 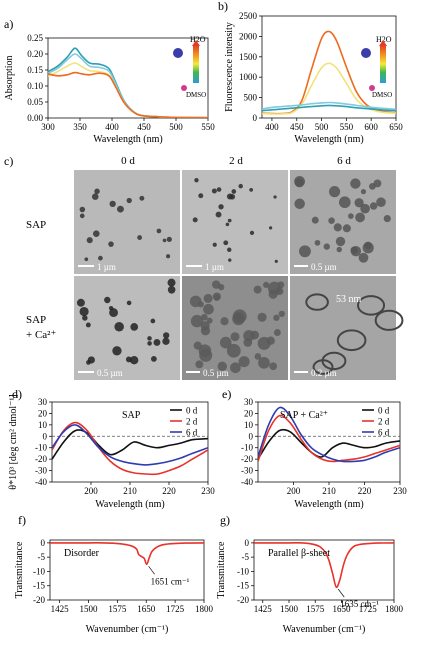 What do you see at coordinates (344, 161) in the screenshot?
I see `tem-col-header-6d: 6 d` at bounding box center [344, 161].